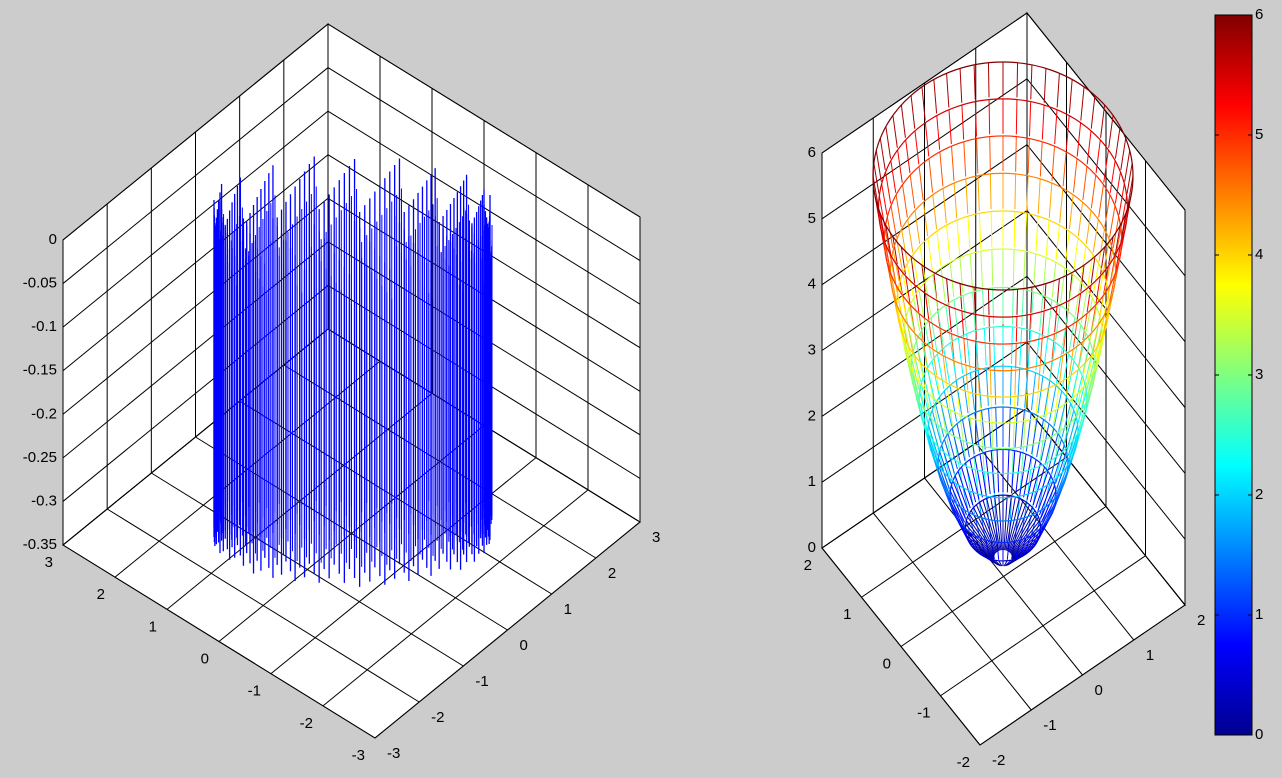  What do you see at coordinates (101, 594) in the screenshot?
I see `y-tick-label: 2` at bounding box center [101, 594].